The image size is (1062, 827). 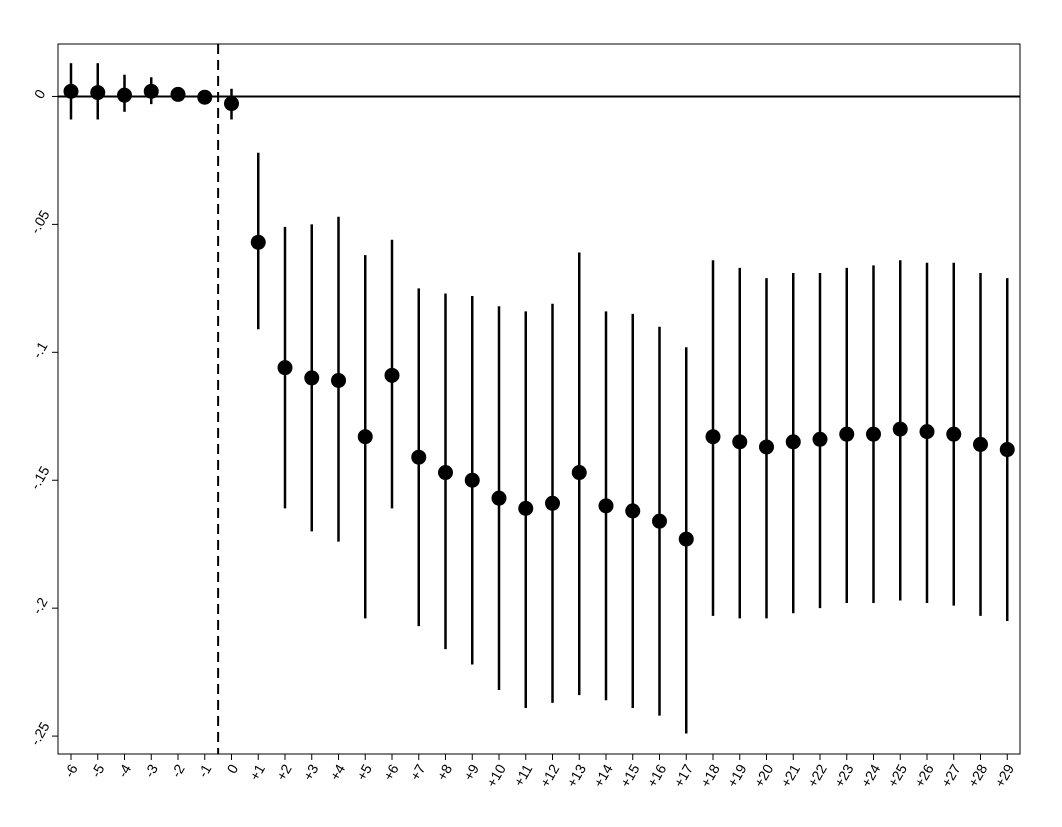 I want to click on x-tick-label: +20, so click(x=764, y=775).